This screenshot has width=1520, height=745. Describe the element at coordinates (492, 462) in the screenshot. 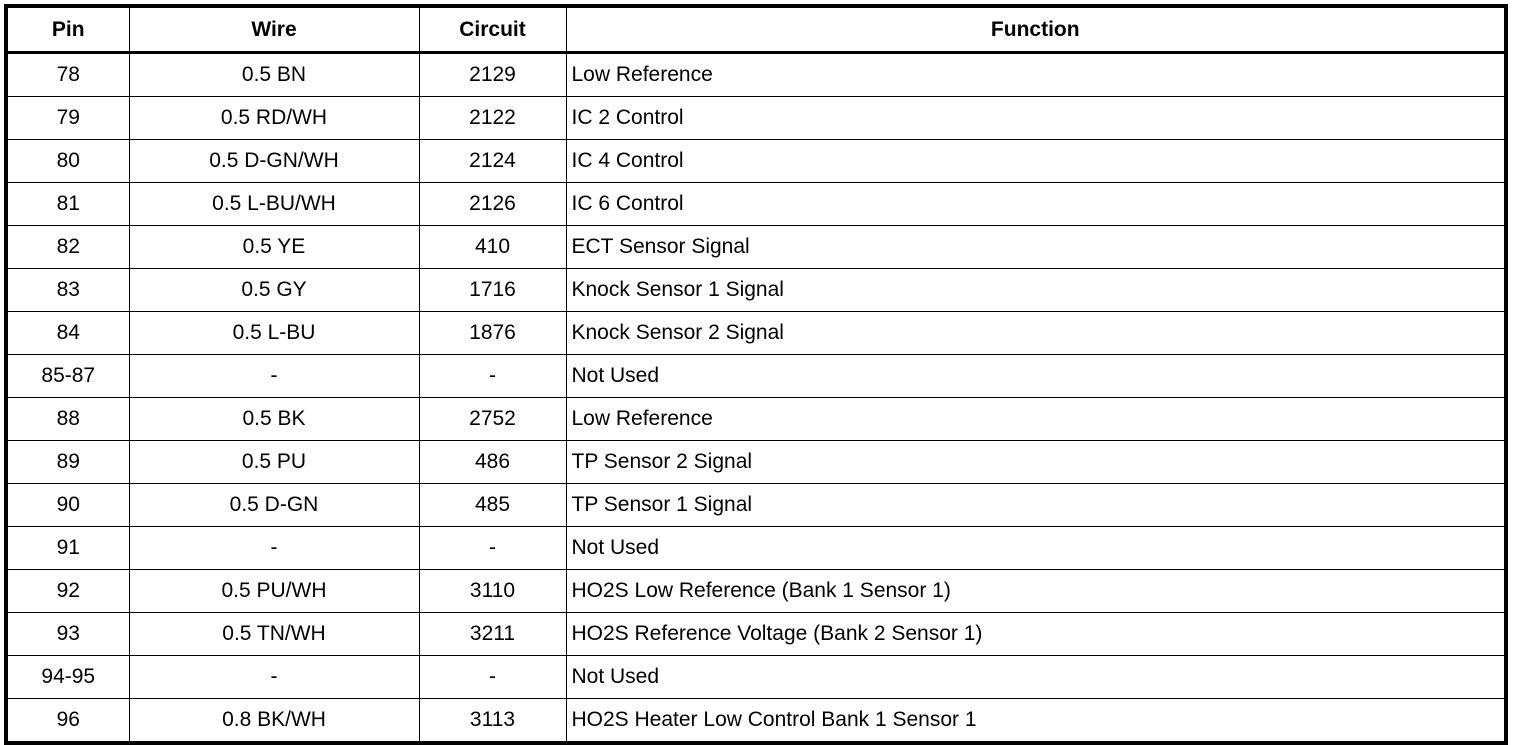

I see `cell-circuit: 486` at that location.